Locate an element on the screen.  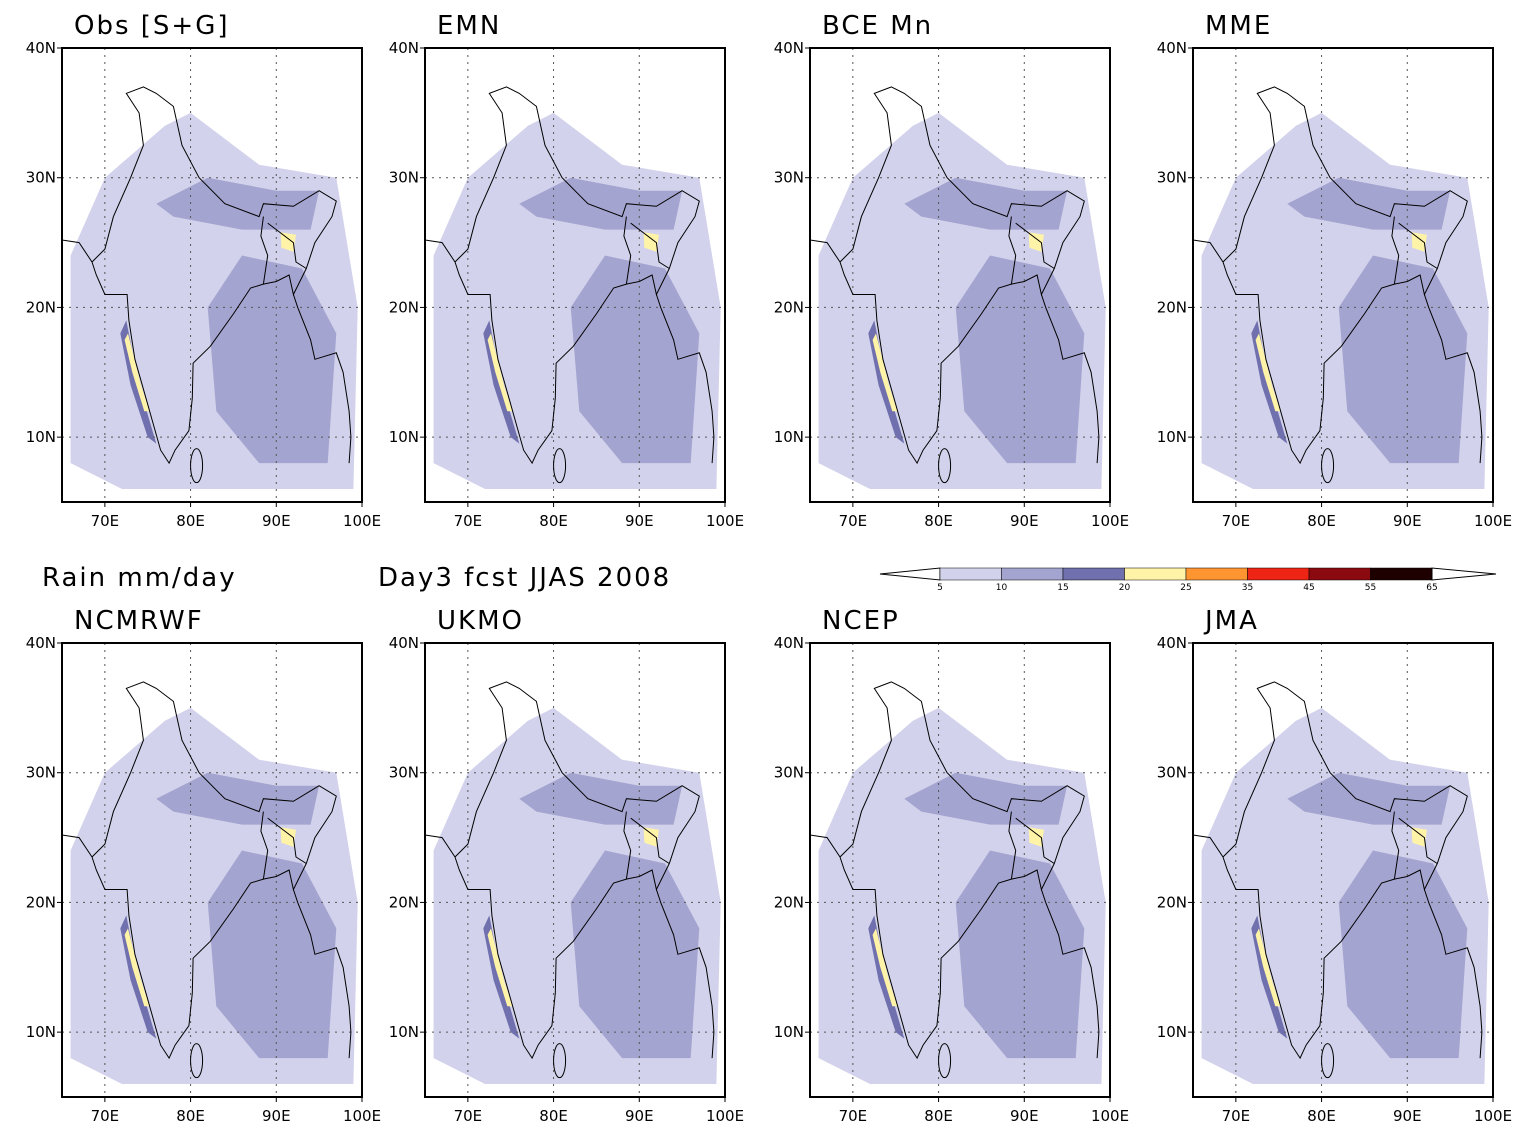
panel-title: MME is located at coordinates (1238, 26).